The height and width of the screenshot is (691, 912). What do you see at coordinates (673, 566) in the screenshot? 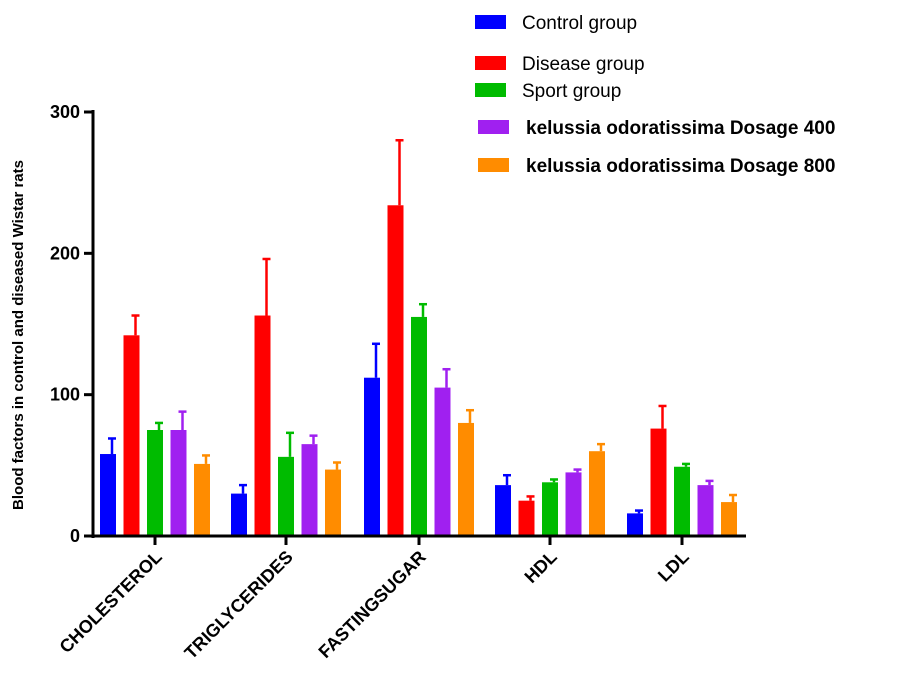
I see `x-tick-label-ldl: LDL` at bounding box center [673, 566].